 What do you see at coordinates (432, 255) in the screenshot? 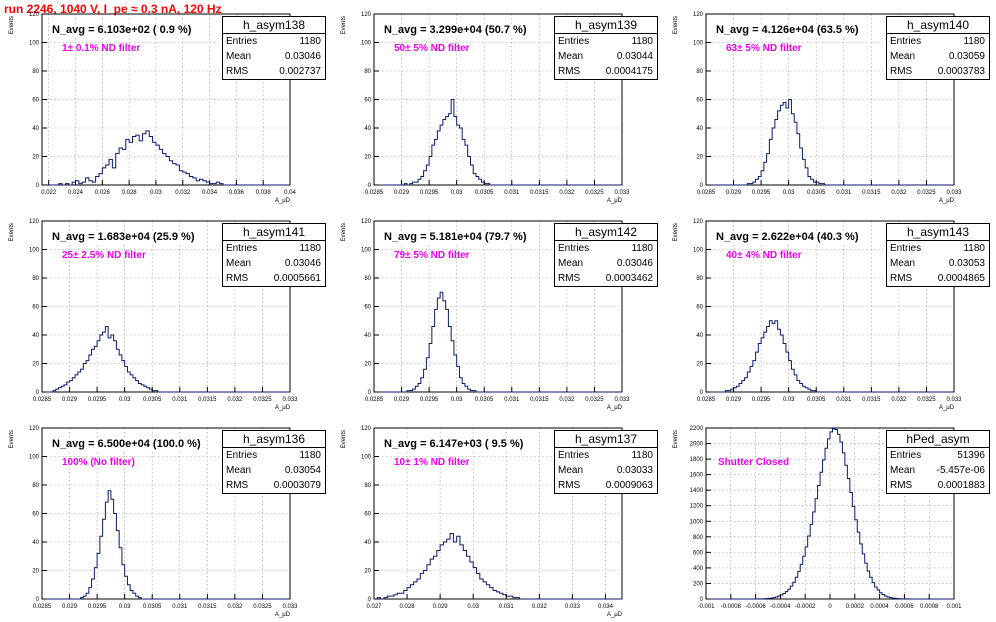
I see `filter-label: 79± 5% ND filter` at bounding box center [432, 255].